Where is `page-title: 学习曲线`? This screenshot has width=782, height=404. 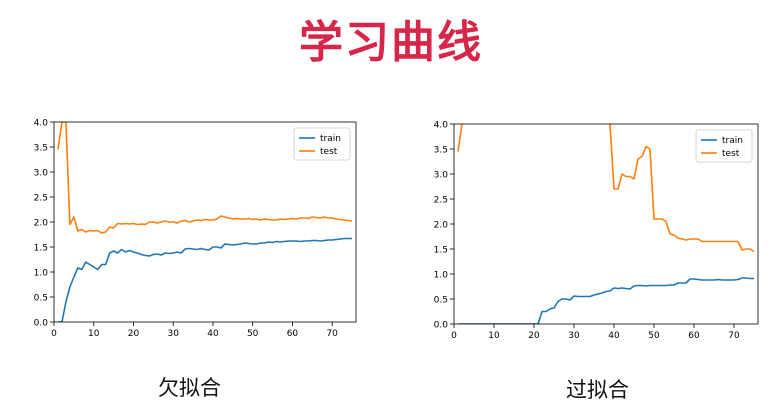 page-title: 学习曲线 is located at coordinates (391, 42).